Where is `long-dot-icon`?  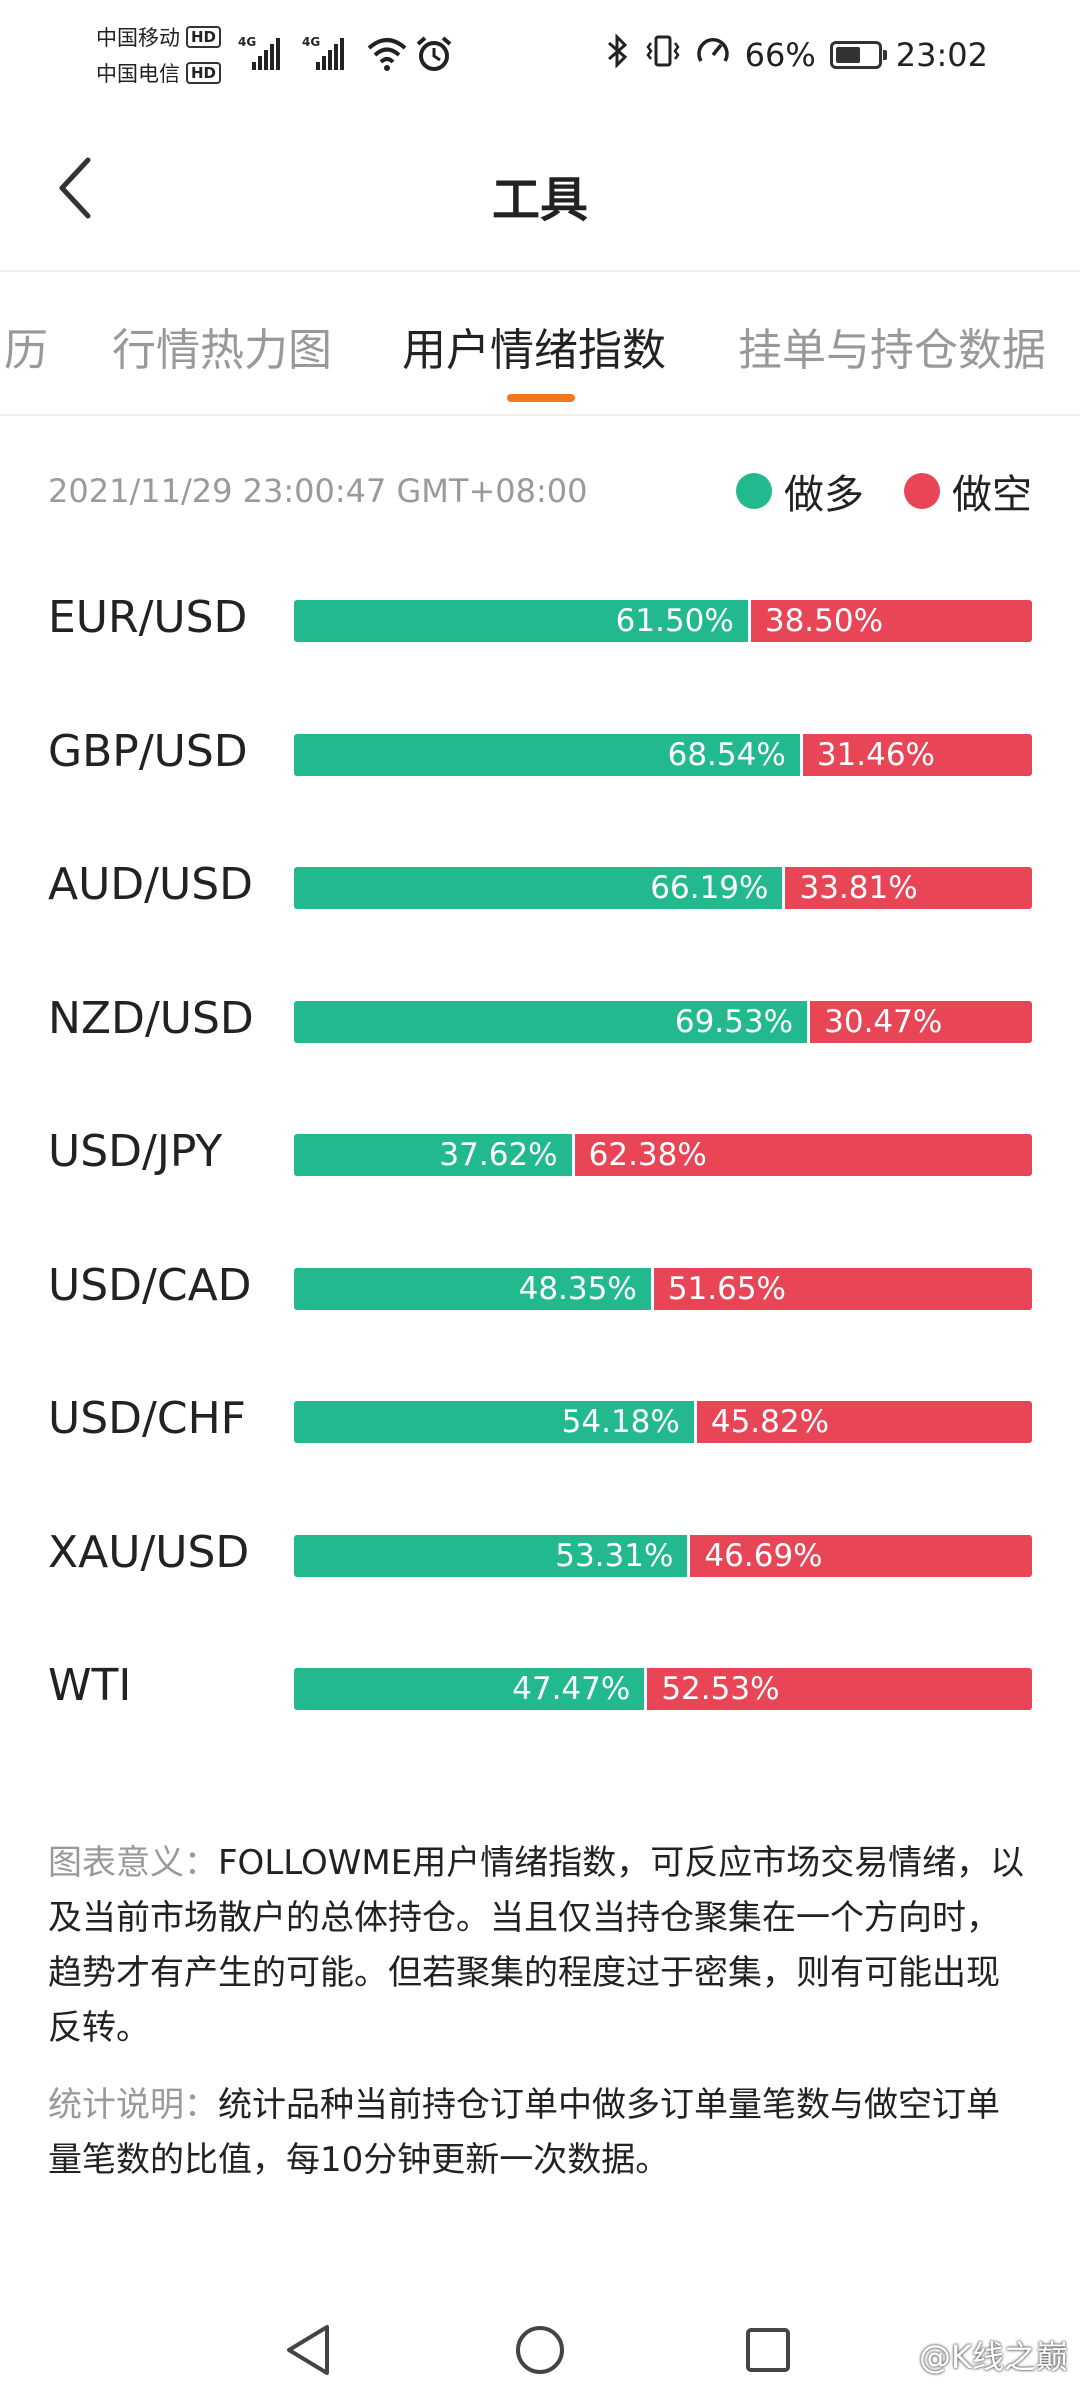
long-dot-icon is located at coordinates (754, 491).